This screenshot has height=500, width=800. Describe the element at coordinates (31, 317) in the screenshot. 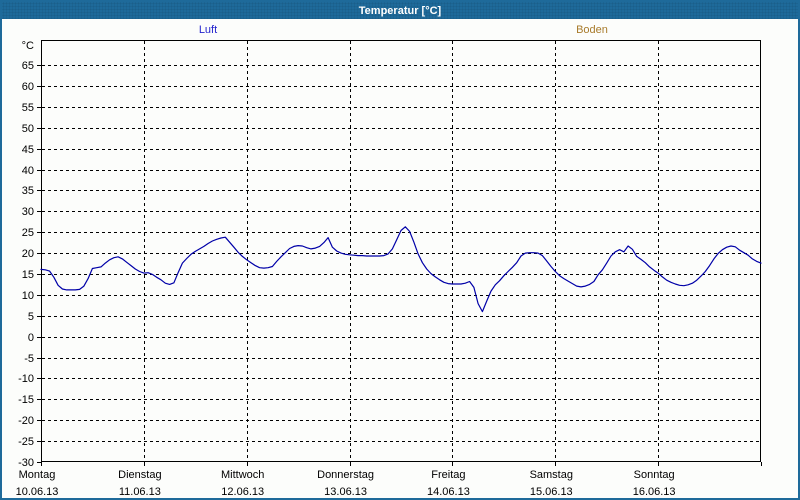

I see `y-tick-label: 5` at that location.